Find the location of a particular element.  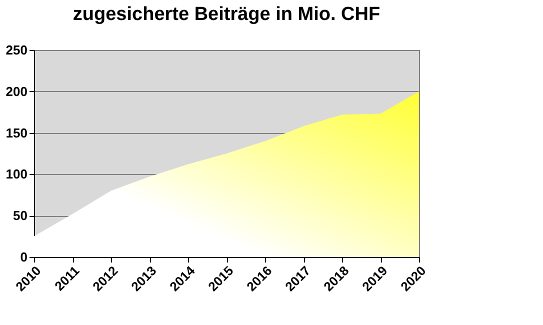

y-tick-label: 100 is located at coordinates (17, 174).